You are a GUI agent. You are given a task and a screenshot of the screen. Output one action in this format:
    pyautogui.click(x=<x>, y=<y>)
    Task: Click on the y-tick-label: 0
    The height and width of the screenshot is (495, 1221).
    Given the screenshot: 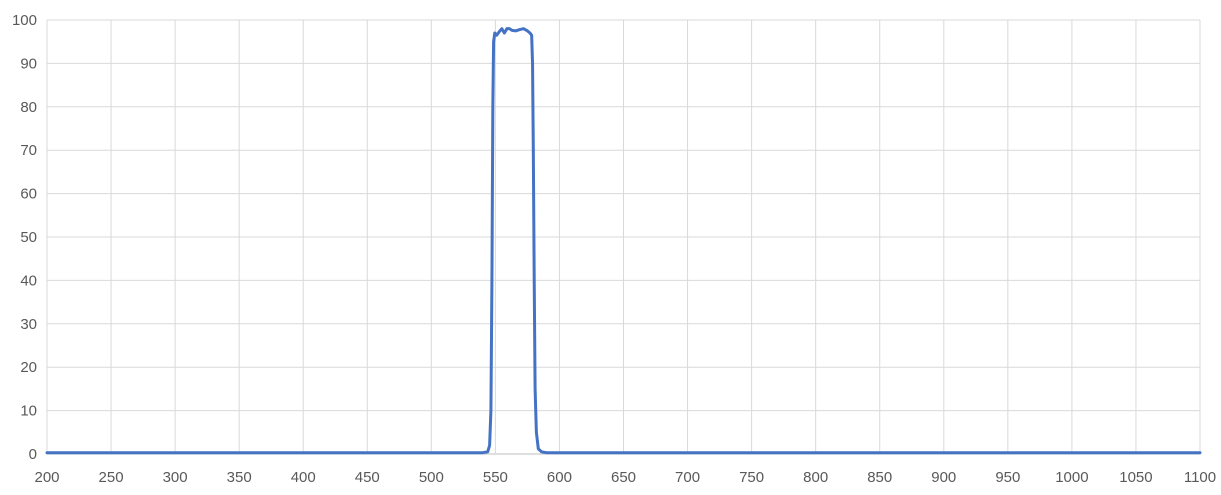 What is the action you would take?
    pyautogui.click(x=33, y=454)
    